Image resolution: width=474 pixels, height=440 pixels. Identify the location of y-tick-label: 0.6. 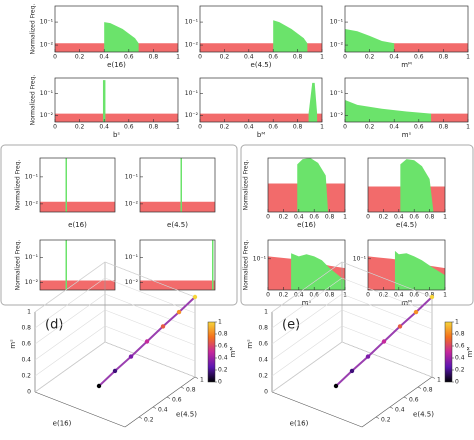
(414, 400).